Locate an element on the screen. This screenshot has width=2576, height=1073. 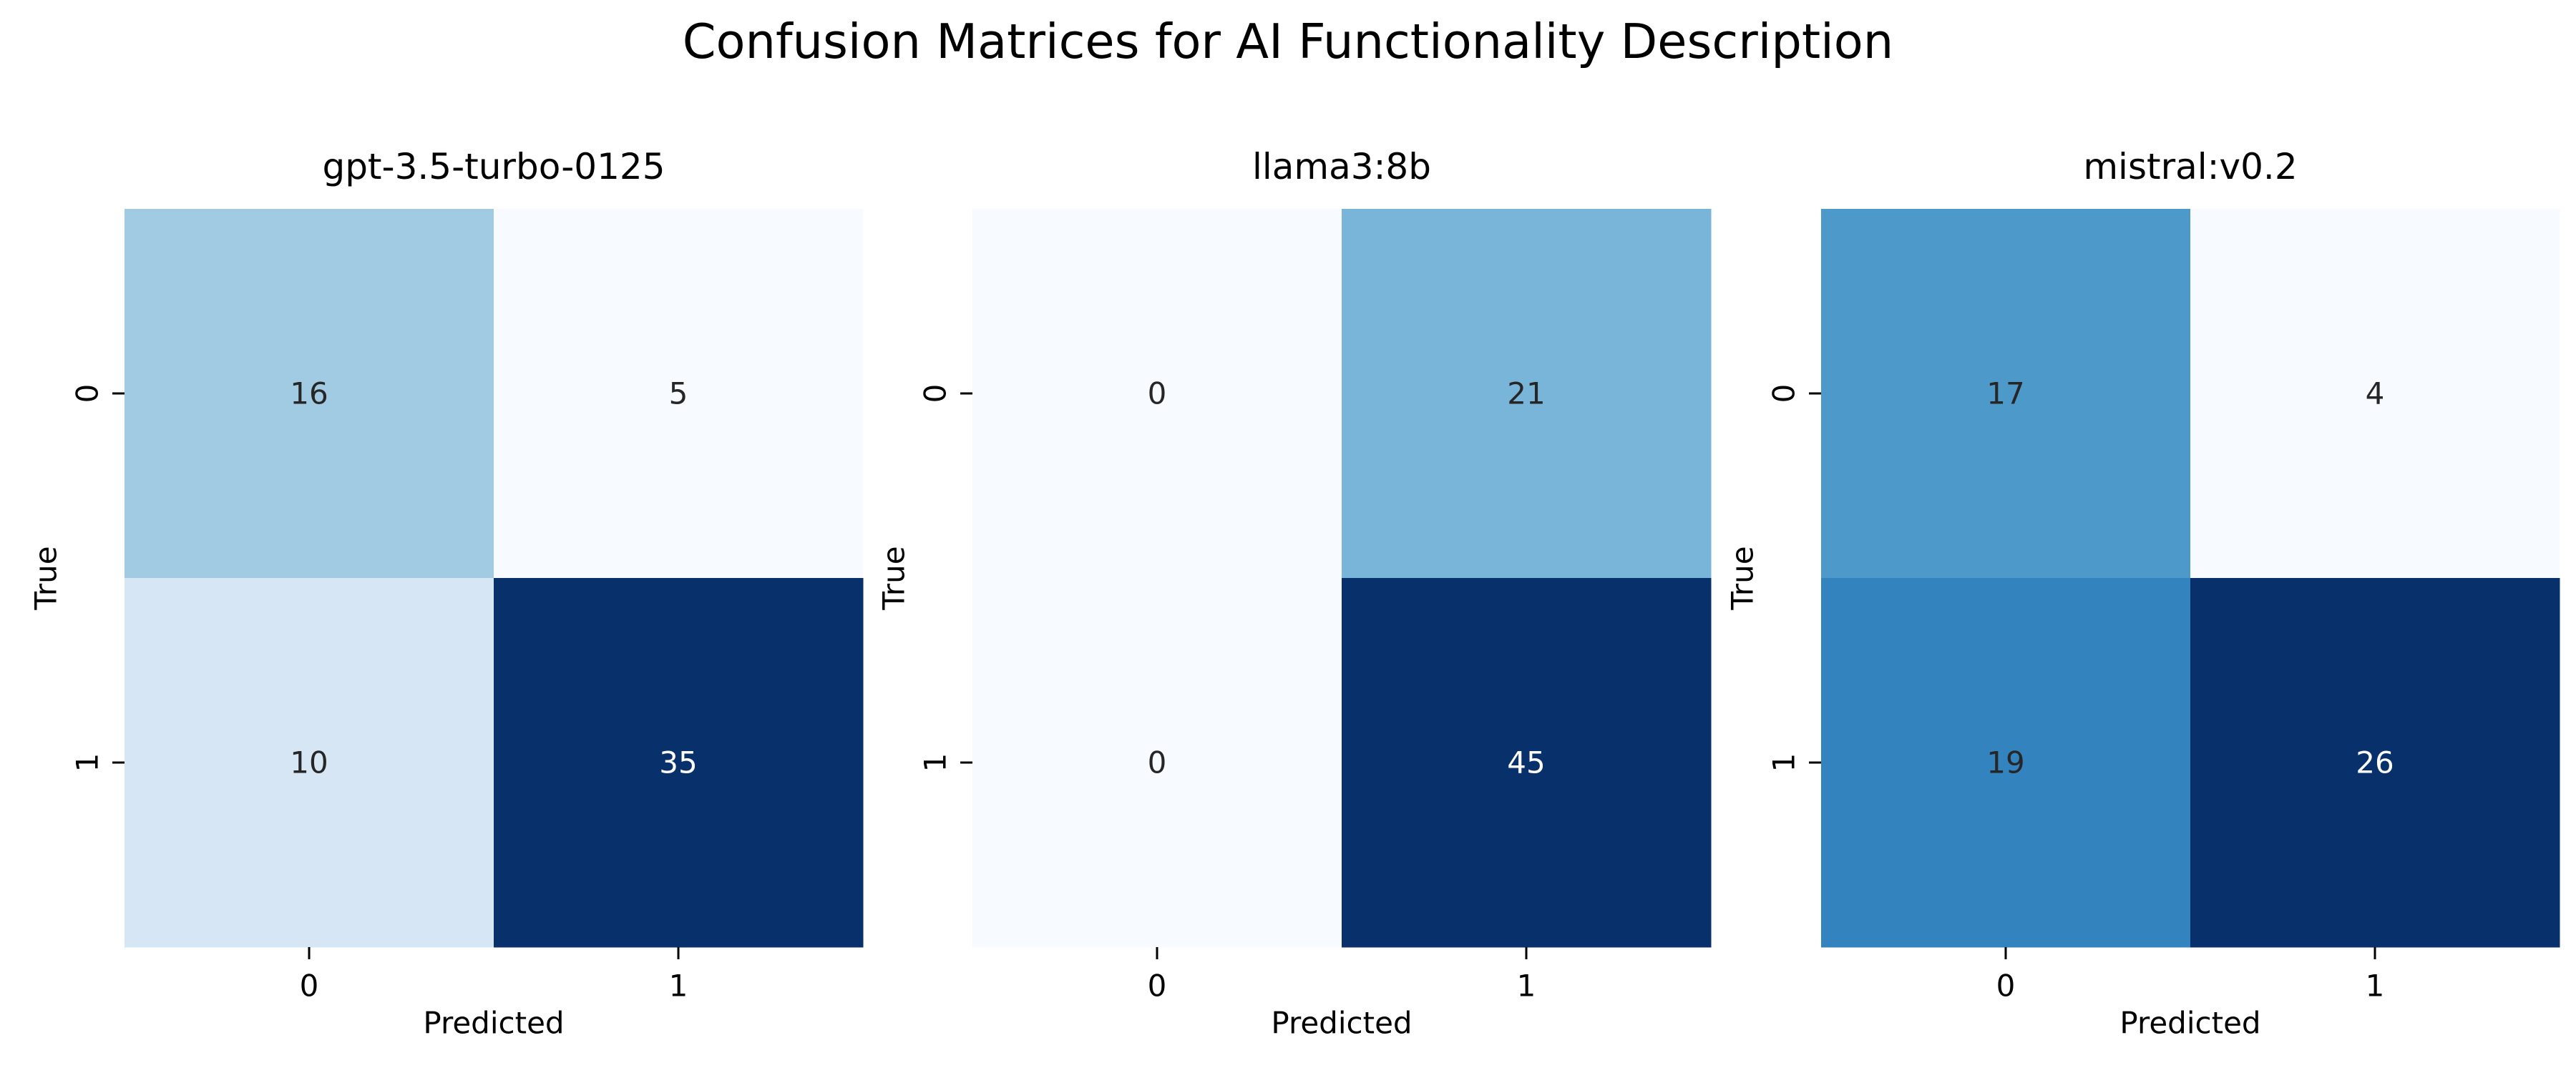
cell-value-r1-c0: 10 is located at coordinates (309, 762).